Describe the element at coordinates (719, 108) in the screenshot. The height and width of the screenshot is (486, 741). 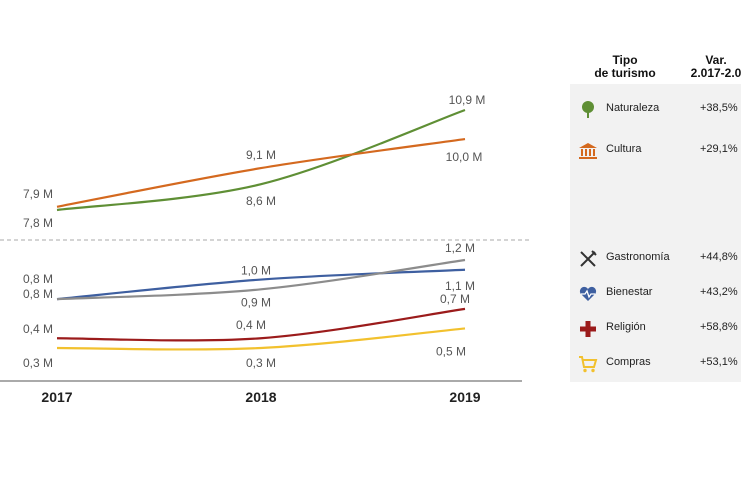
I see `legend-variation: +38,5%` at that location.